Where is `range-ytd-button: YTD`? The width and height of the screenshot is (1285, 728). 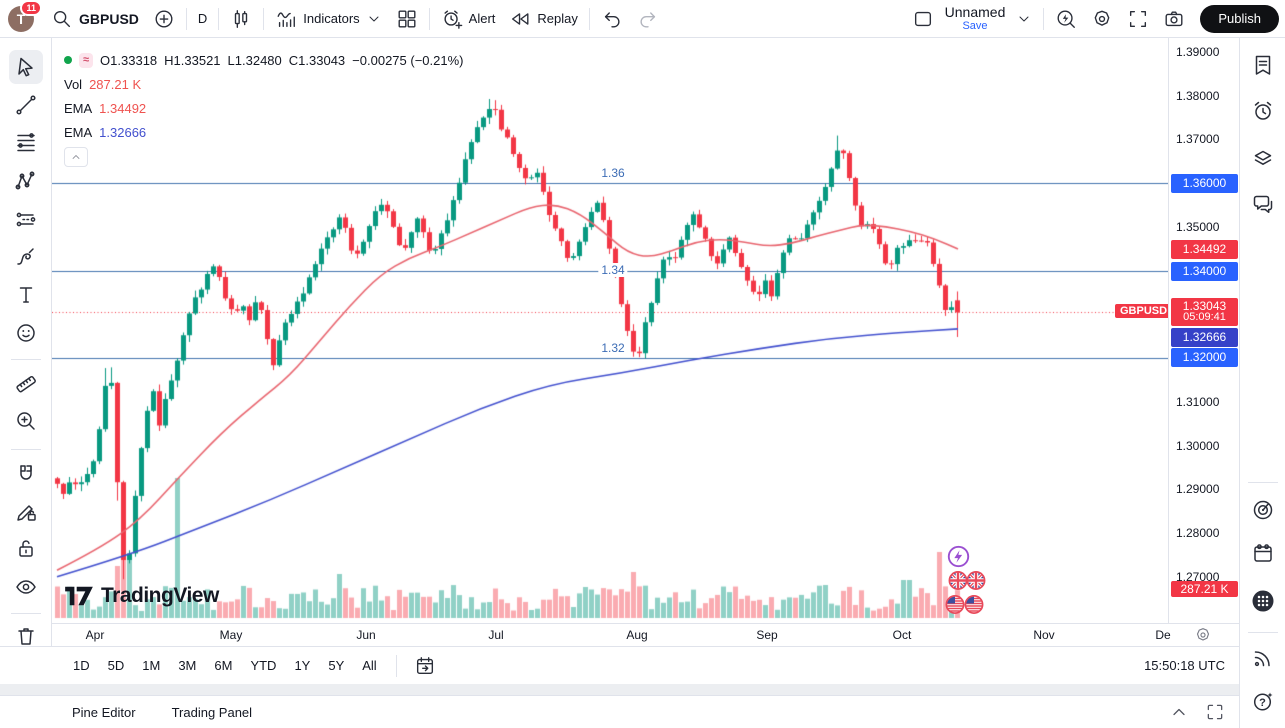 range-ytd-button: YTD is located at coordinates (263, 665).